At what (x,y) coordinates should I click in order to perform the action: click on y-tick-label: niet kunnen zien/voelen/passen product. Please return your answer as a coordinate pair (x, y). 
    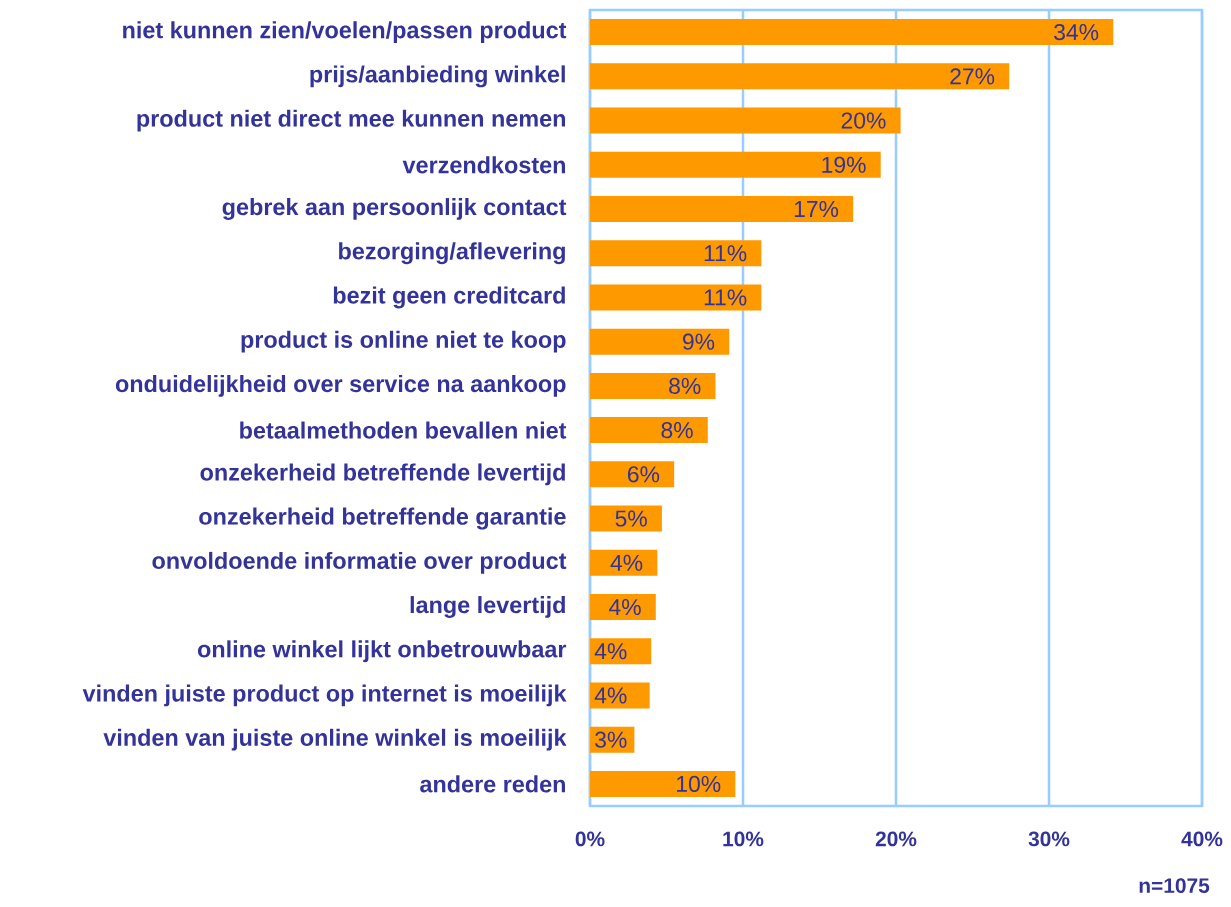
    Looking at the image, I should click on (345, 32).